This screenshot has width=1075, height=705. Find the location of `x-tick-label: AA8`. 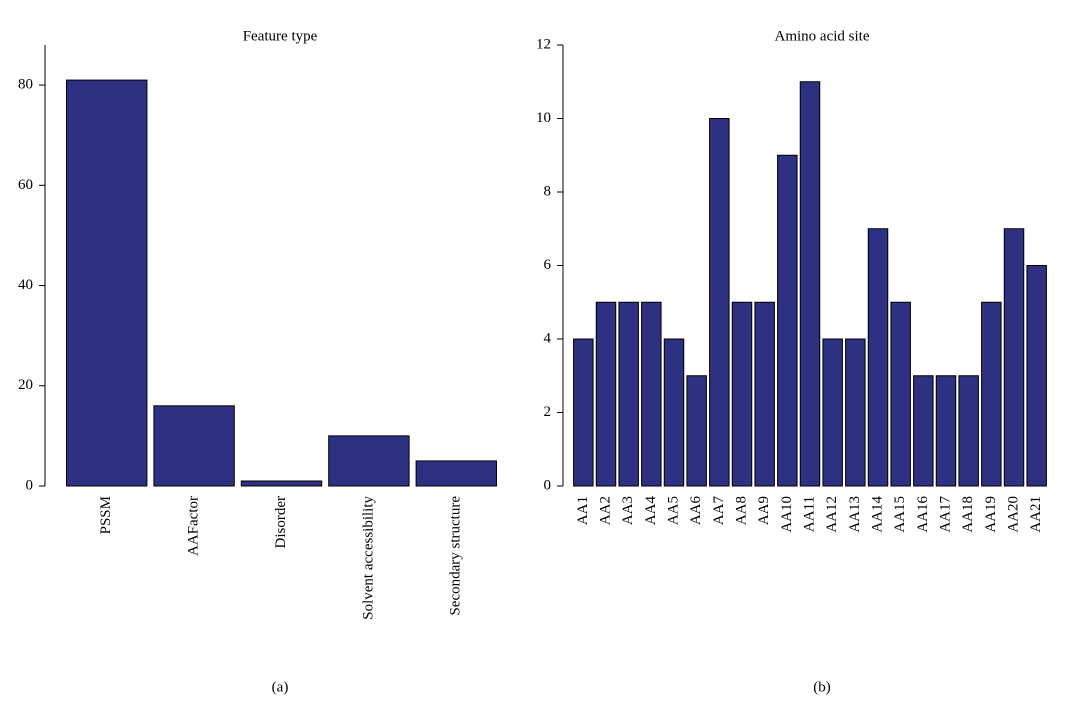

x-tick-label: AA8 is located at coordinates (741, 510).